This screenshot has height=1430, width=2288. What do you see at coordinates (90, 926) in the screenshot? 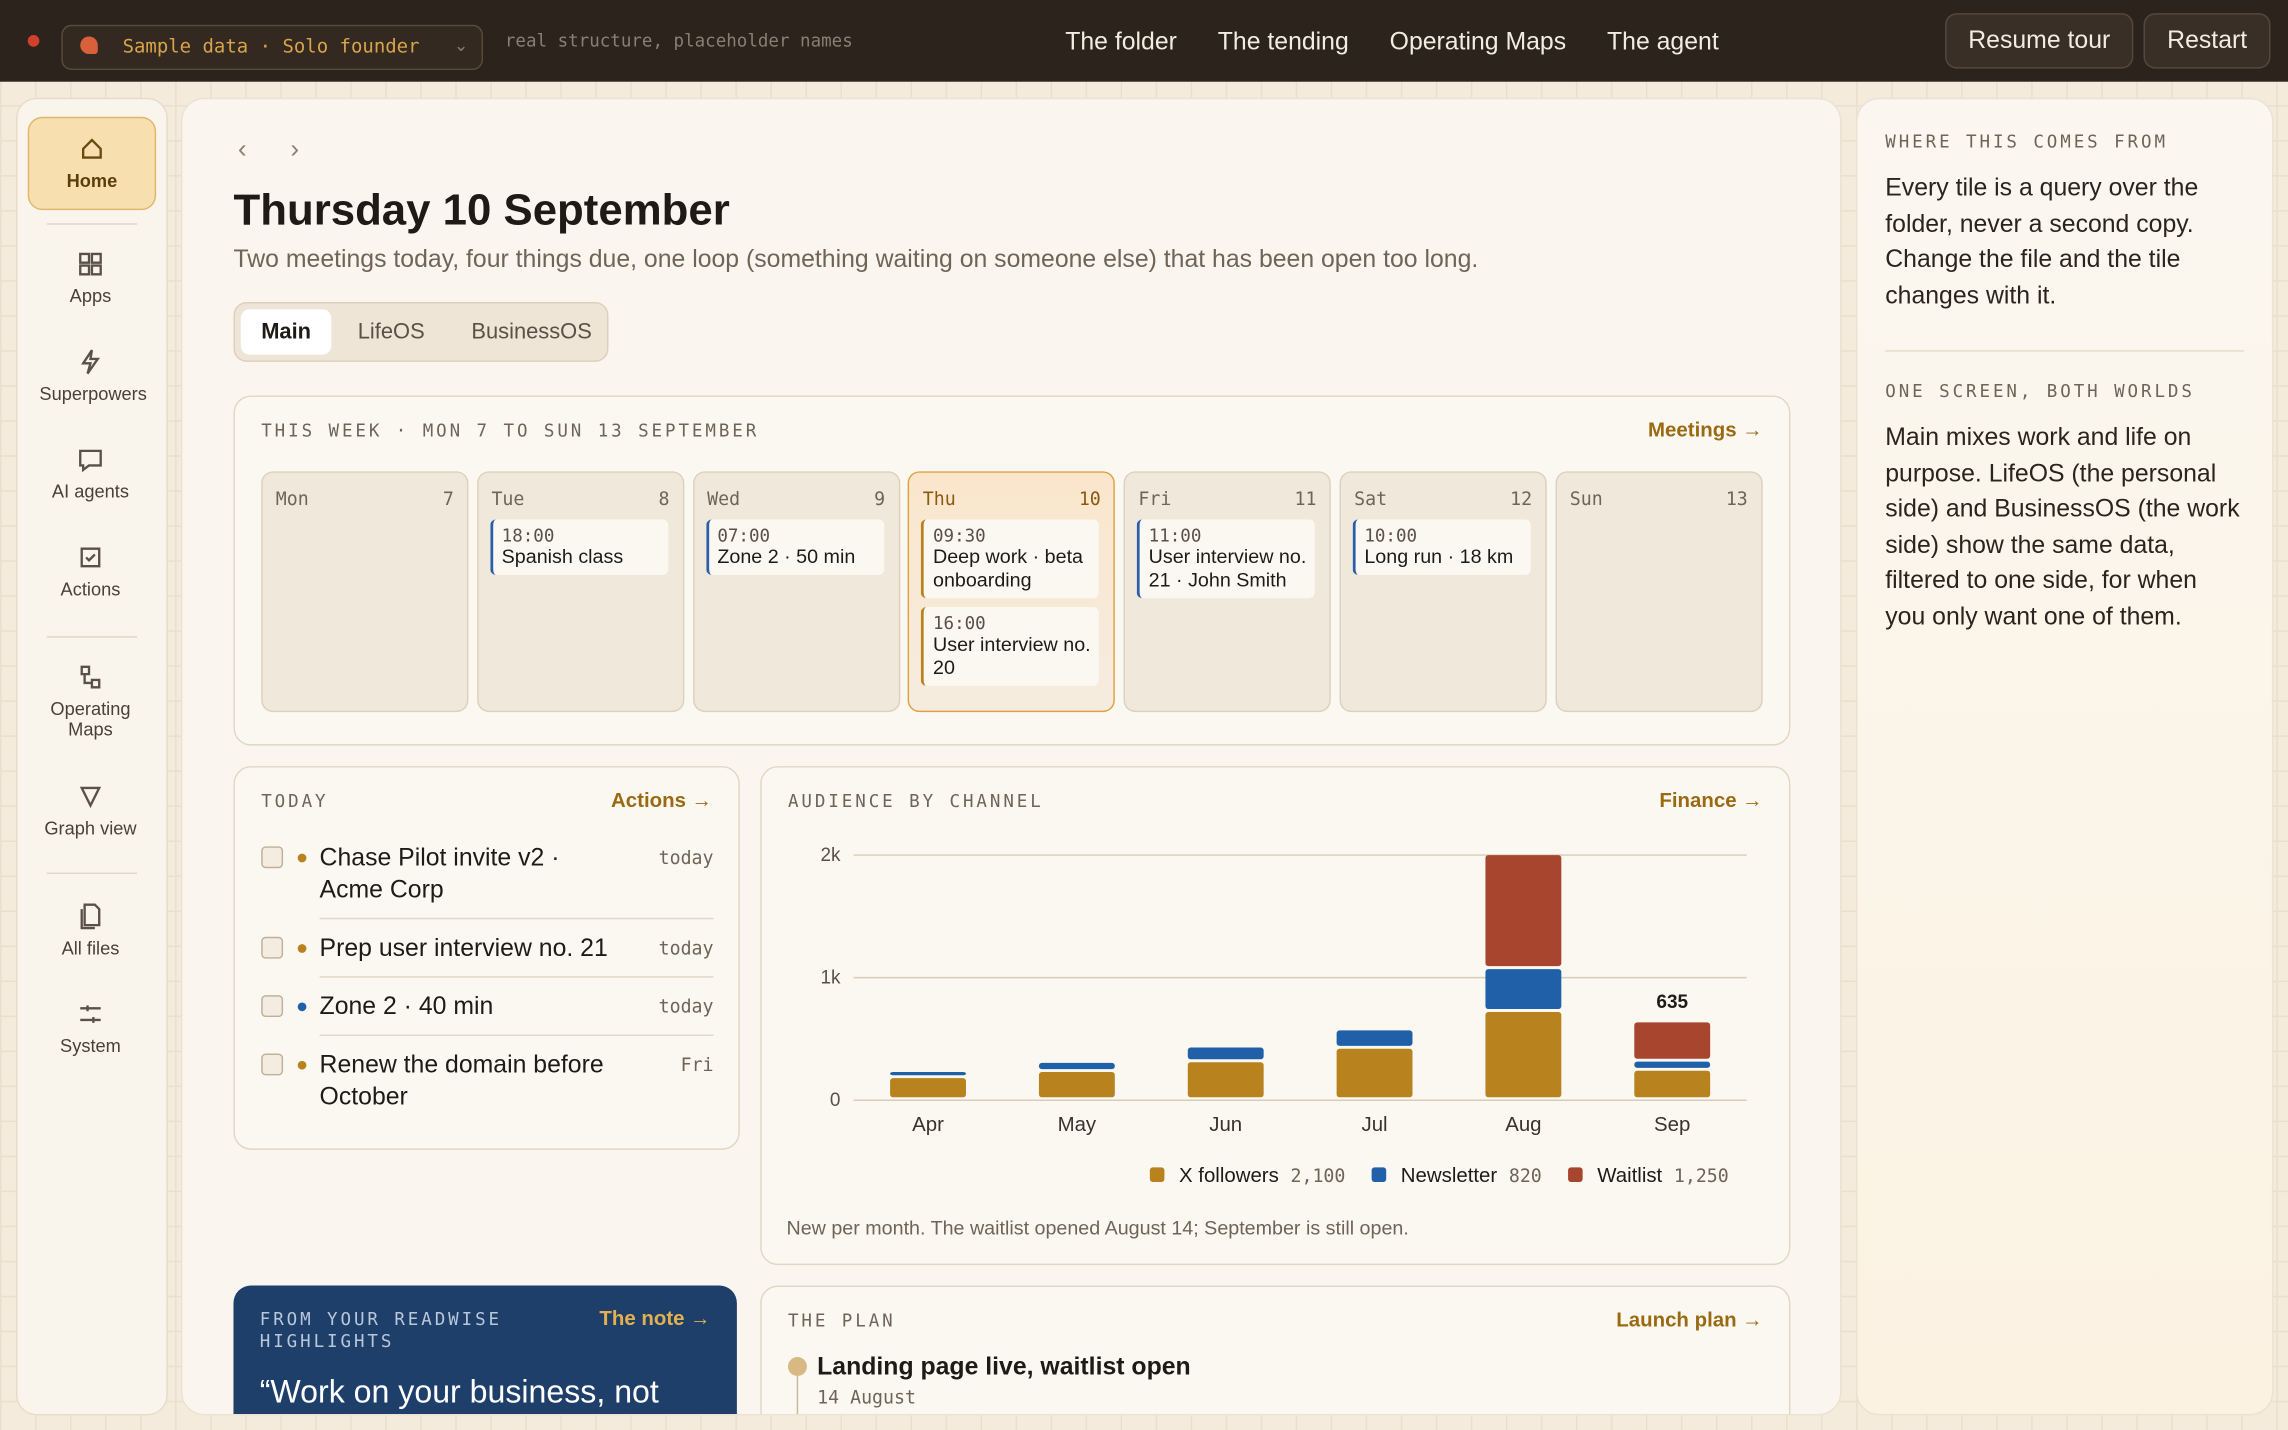
I see `sidebar-item: All files` at bounding box center [90, 926].